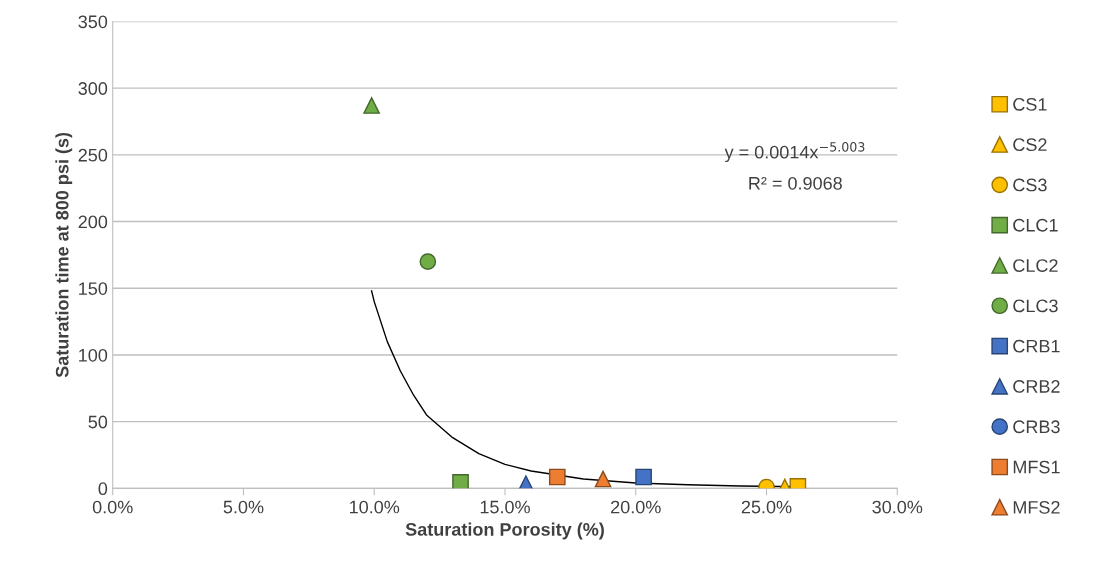  I want to click on legend-label: CRB2, so click(1036, 386).